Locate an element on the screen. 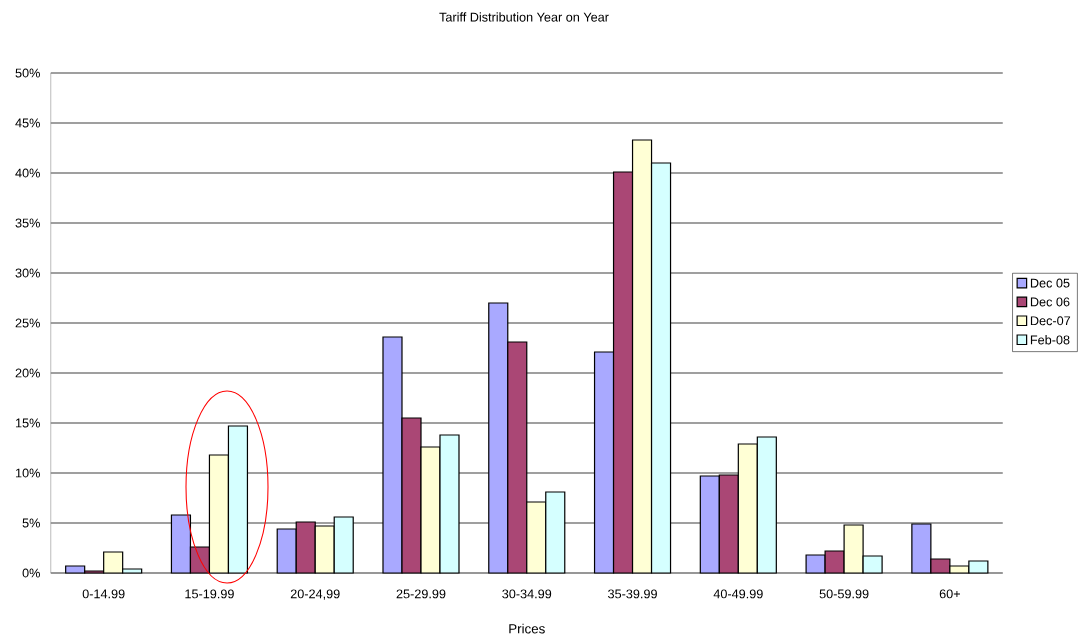 This screenshot has height=641, width=1082. legend-label: Dec-07 is located at coordinates (1050, 321).